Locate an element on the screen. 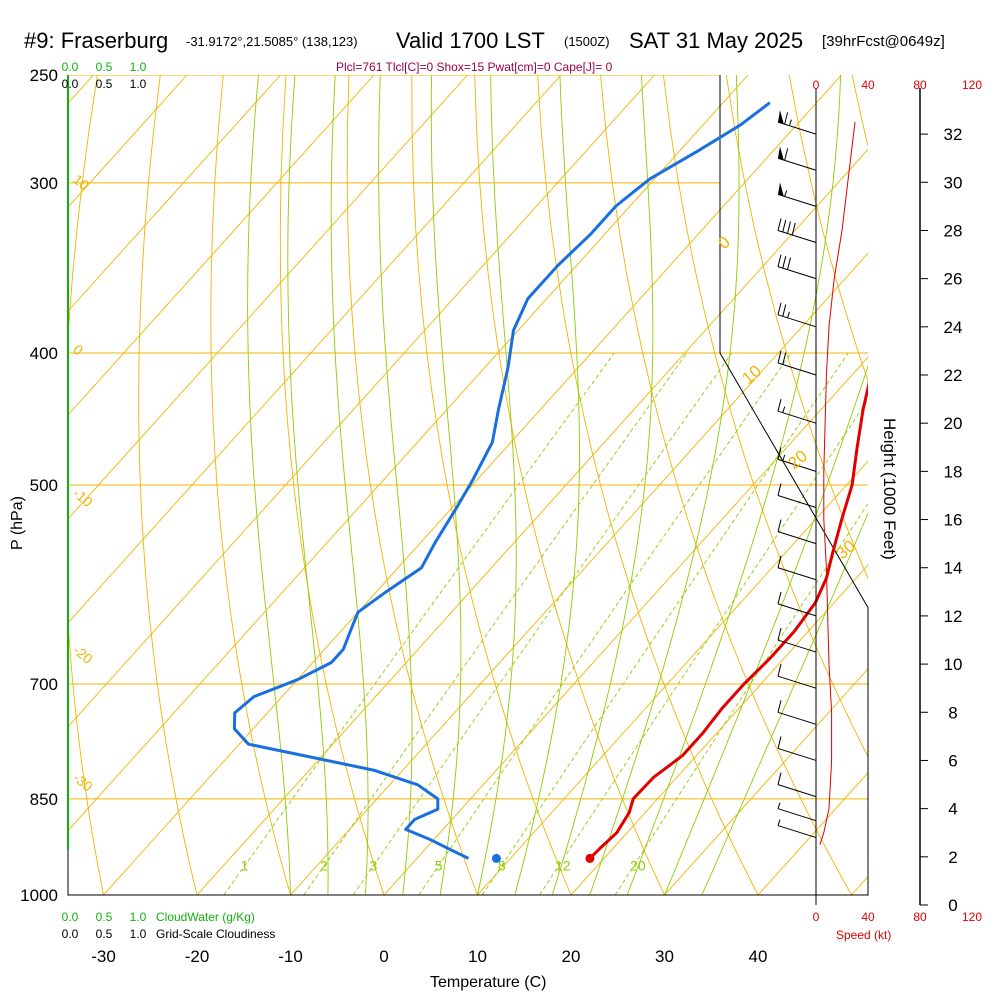 The image size is (1000, 1000). wind-speed-tick-bottom: 80 is located at coordinates (920, 917).